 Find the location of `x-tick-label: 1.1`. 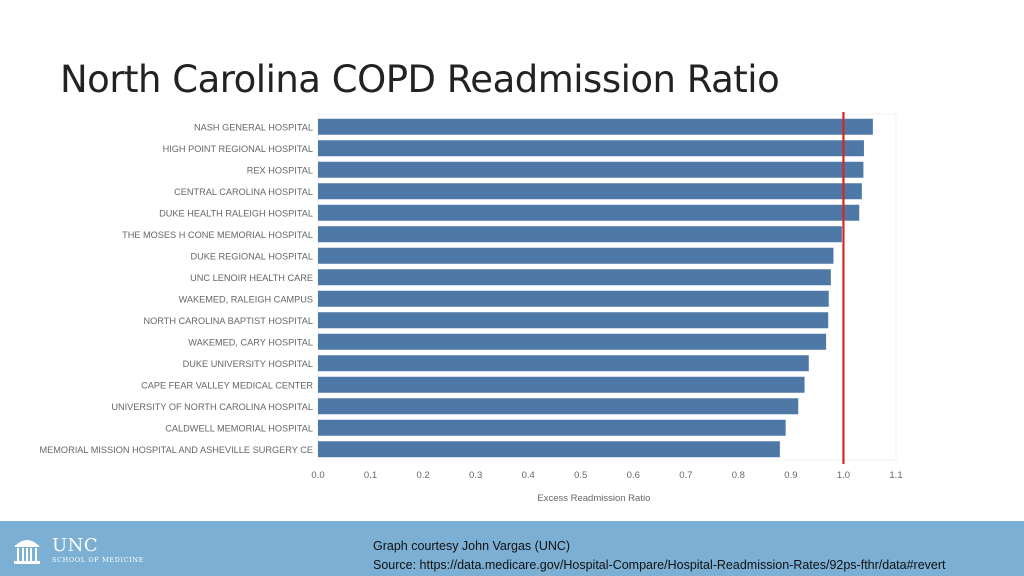

x-tick-label: 1.1 is located at coordinates (895, 475).